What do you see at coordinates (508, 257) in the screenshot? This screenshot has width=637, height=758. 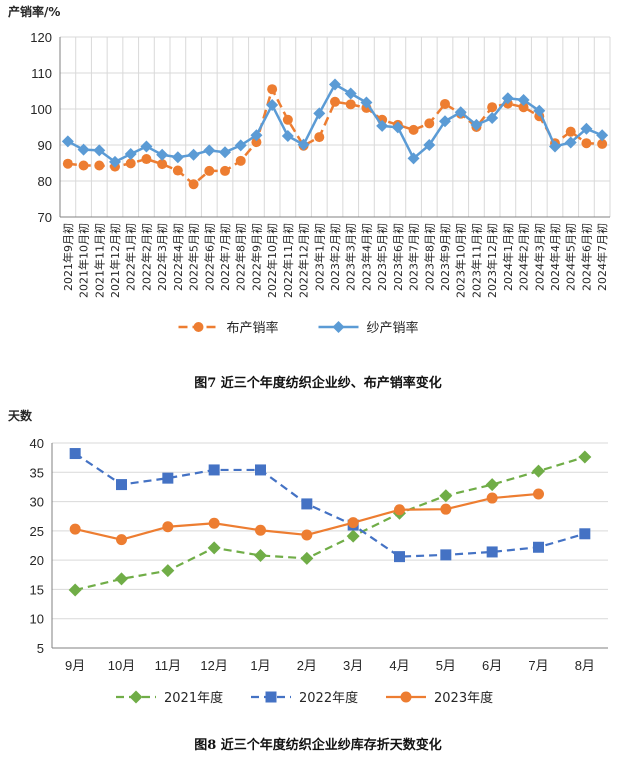 I see `chart1-x-tick-label: 2024年1月初` at bounding box center [508, 257].